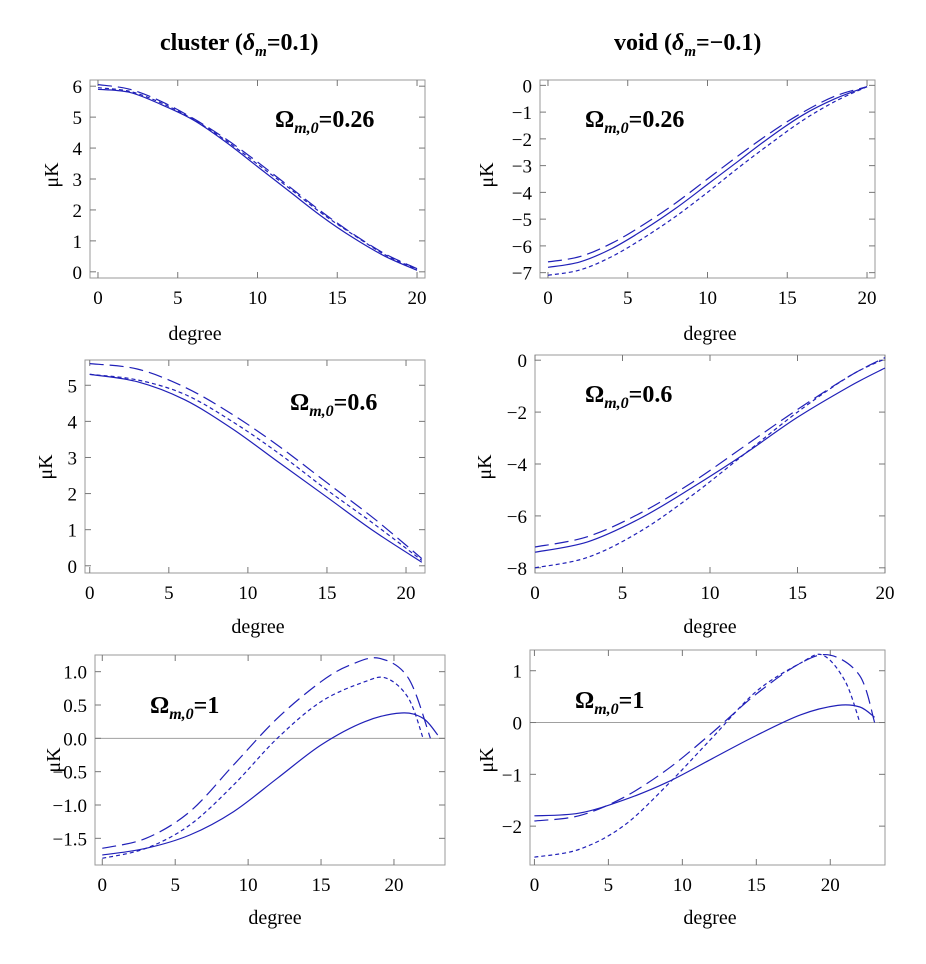  I want to click on y-tick-label: 0.5, so click(75, 706).